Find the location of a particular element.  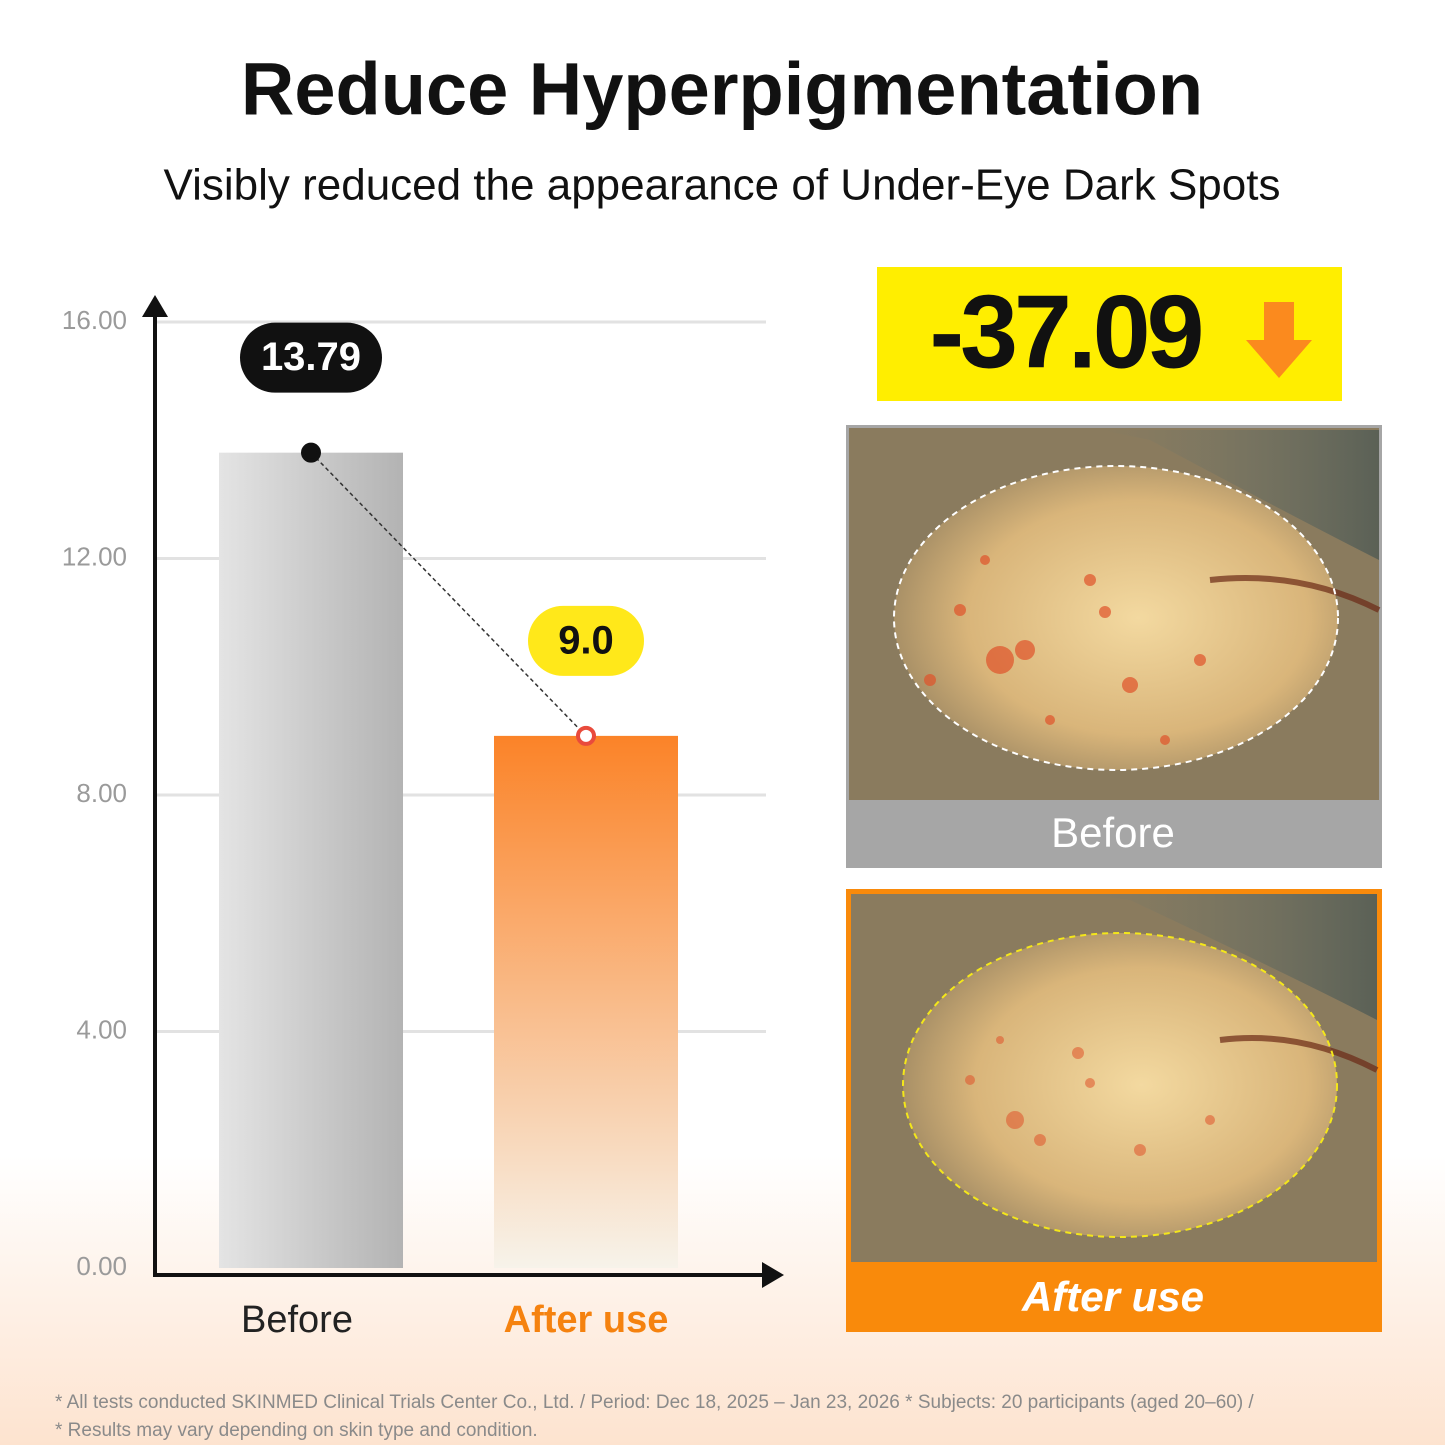

y-tick-label: 0.00 is located at coordinates (101, 1266).